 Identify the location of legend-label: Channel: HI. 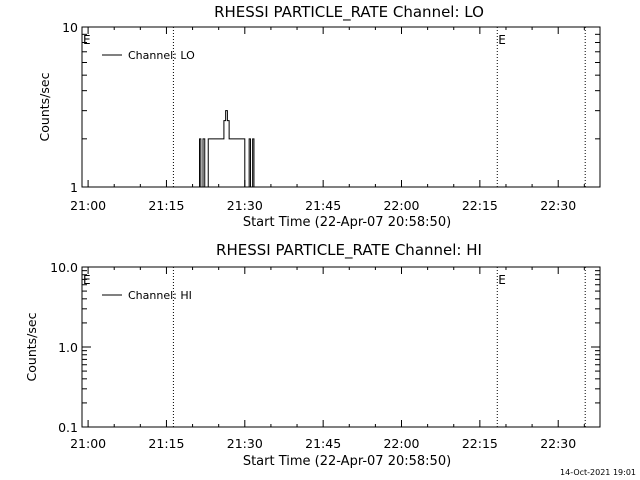
(160, 295).